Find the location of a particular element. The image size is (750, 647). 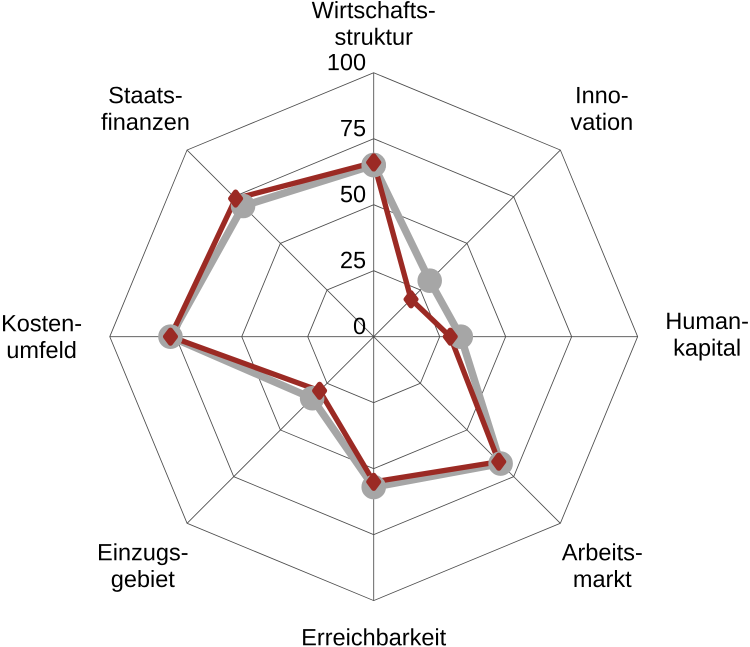

spoke-label: Kosten-umfeld is located at coordinates (42, 336).